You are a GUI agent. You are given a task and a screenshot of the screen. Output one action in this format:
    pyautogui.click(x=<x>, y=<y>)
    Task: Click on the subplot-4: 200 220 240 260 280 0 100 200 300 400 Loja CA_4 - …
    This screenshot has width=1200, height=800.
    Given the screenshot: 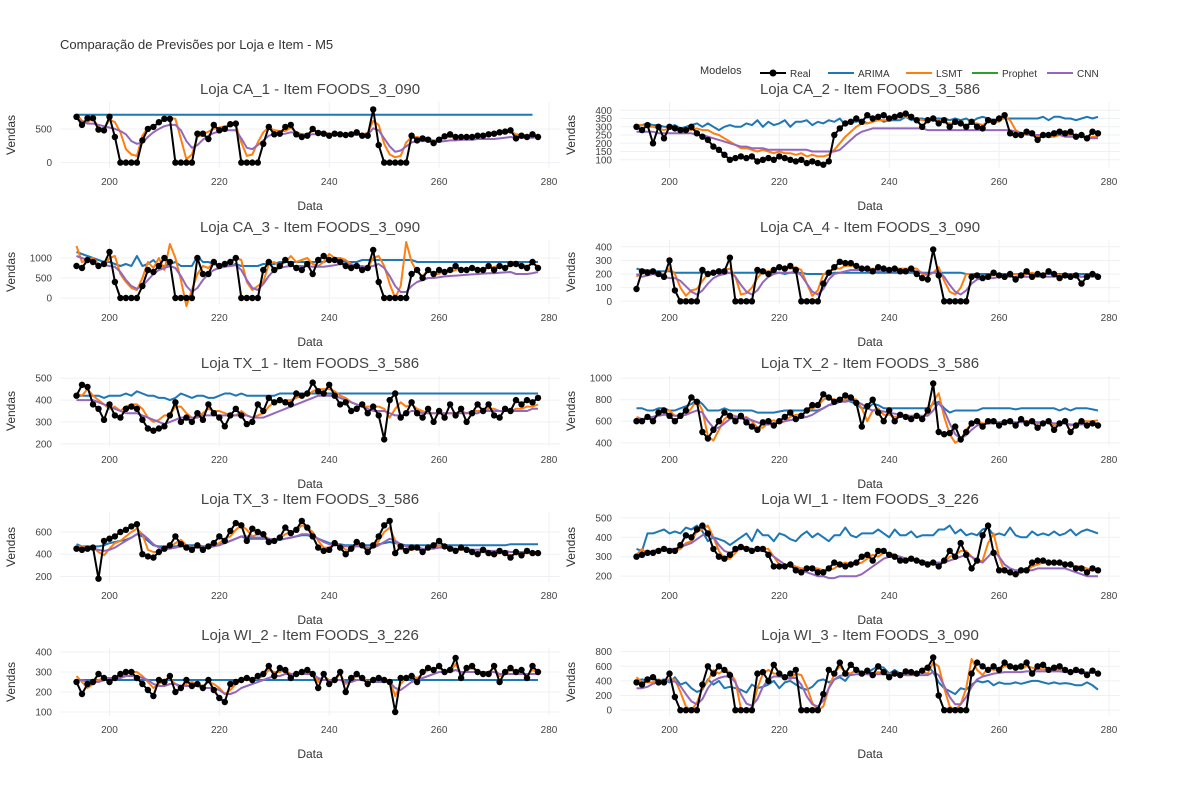 What is the action you would take?
    pyautogui.click(x=842, y=284)
    